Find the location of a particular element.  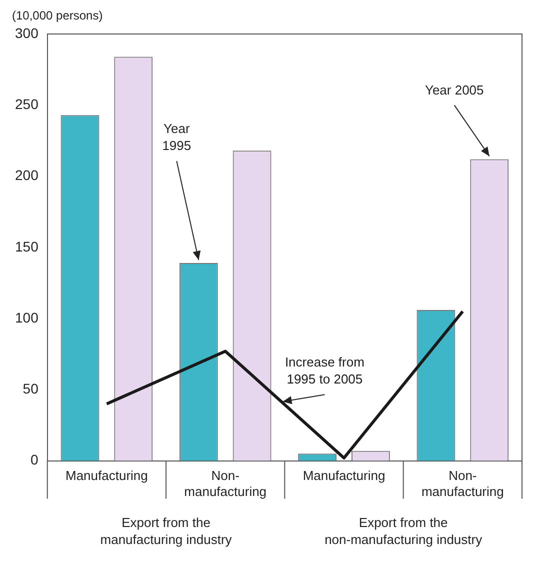

y-tick-label: 250 is located at coordinates (27, 104).